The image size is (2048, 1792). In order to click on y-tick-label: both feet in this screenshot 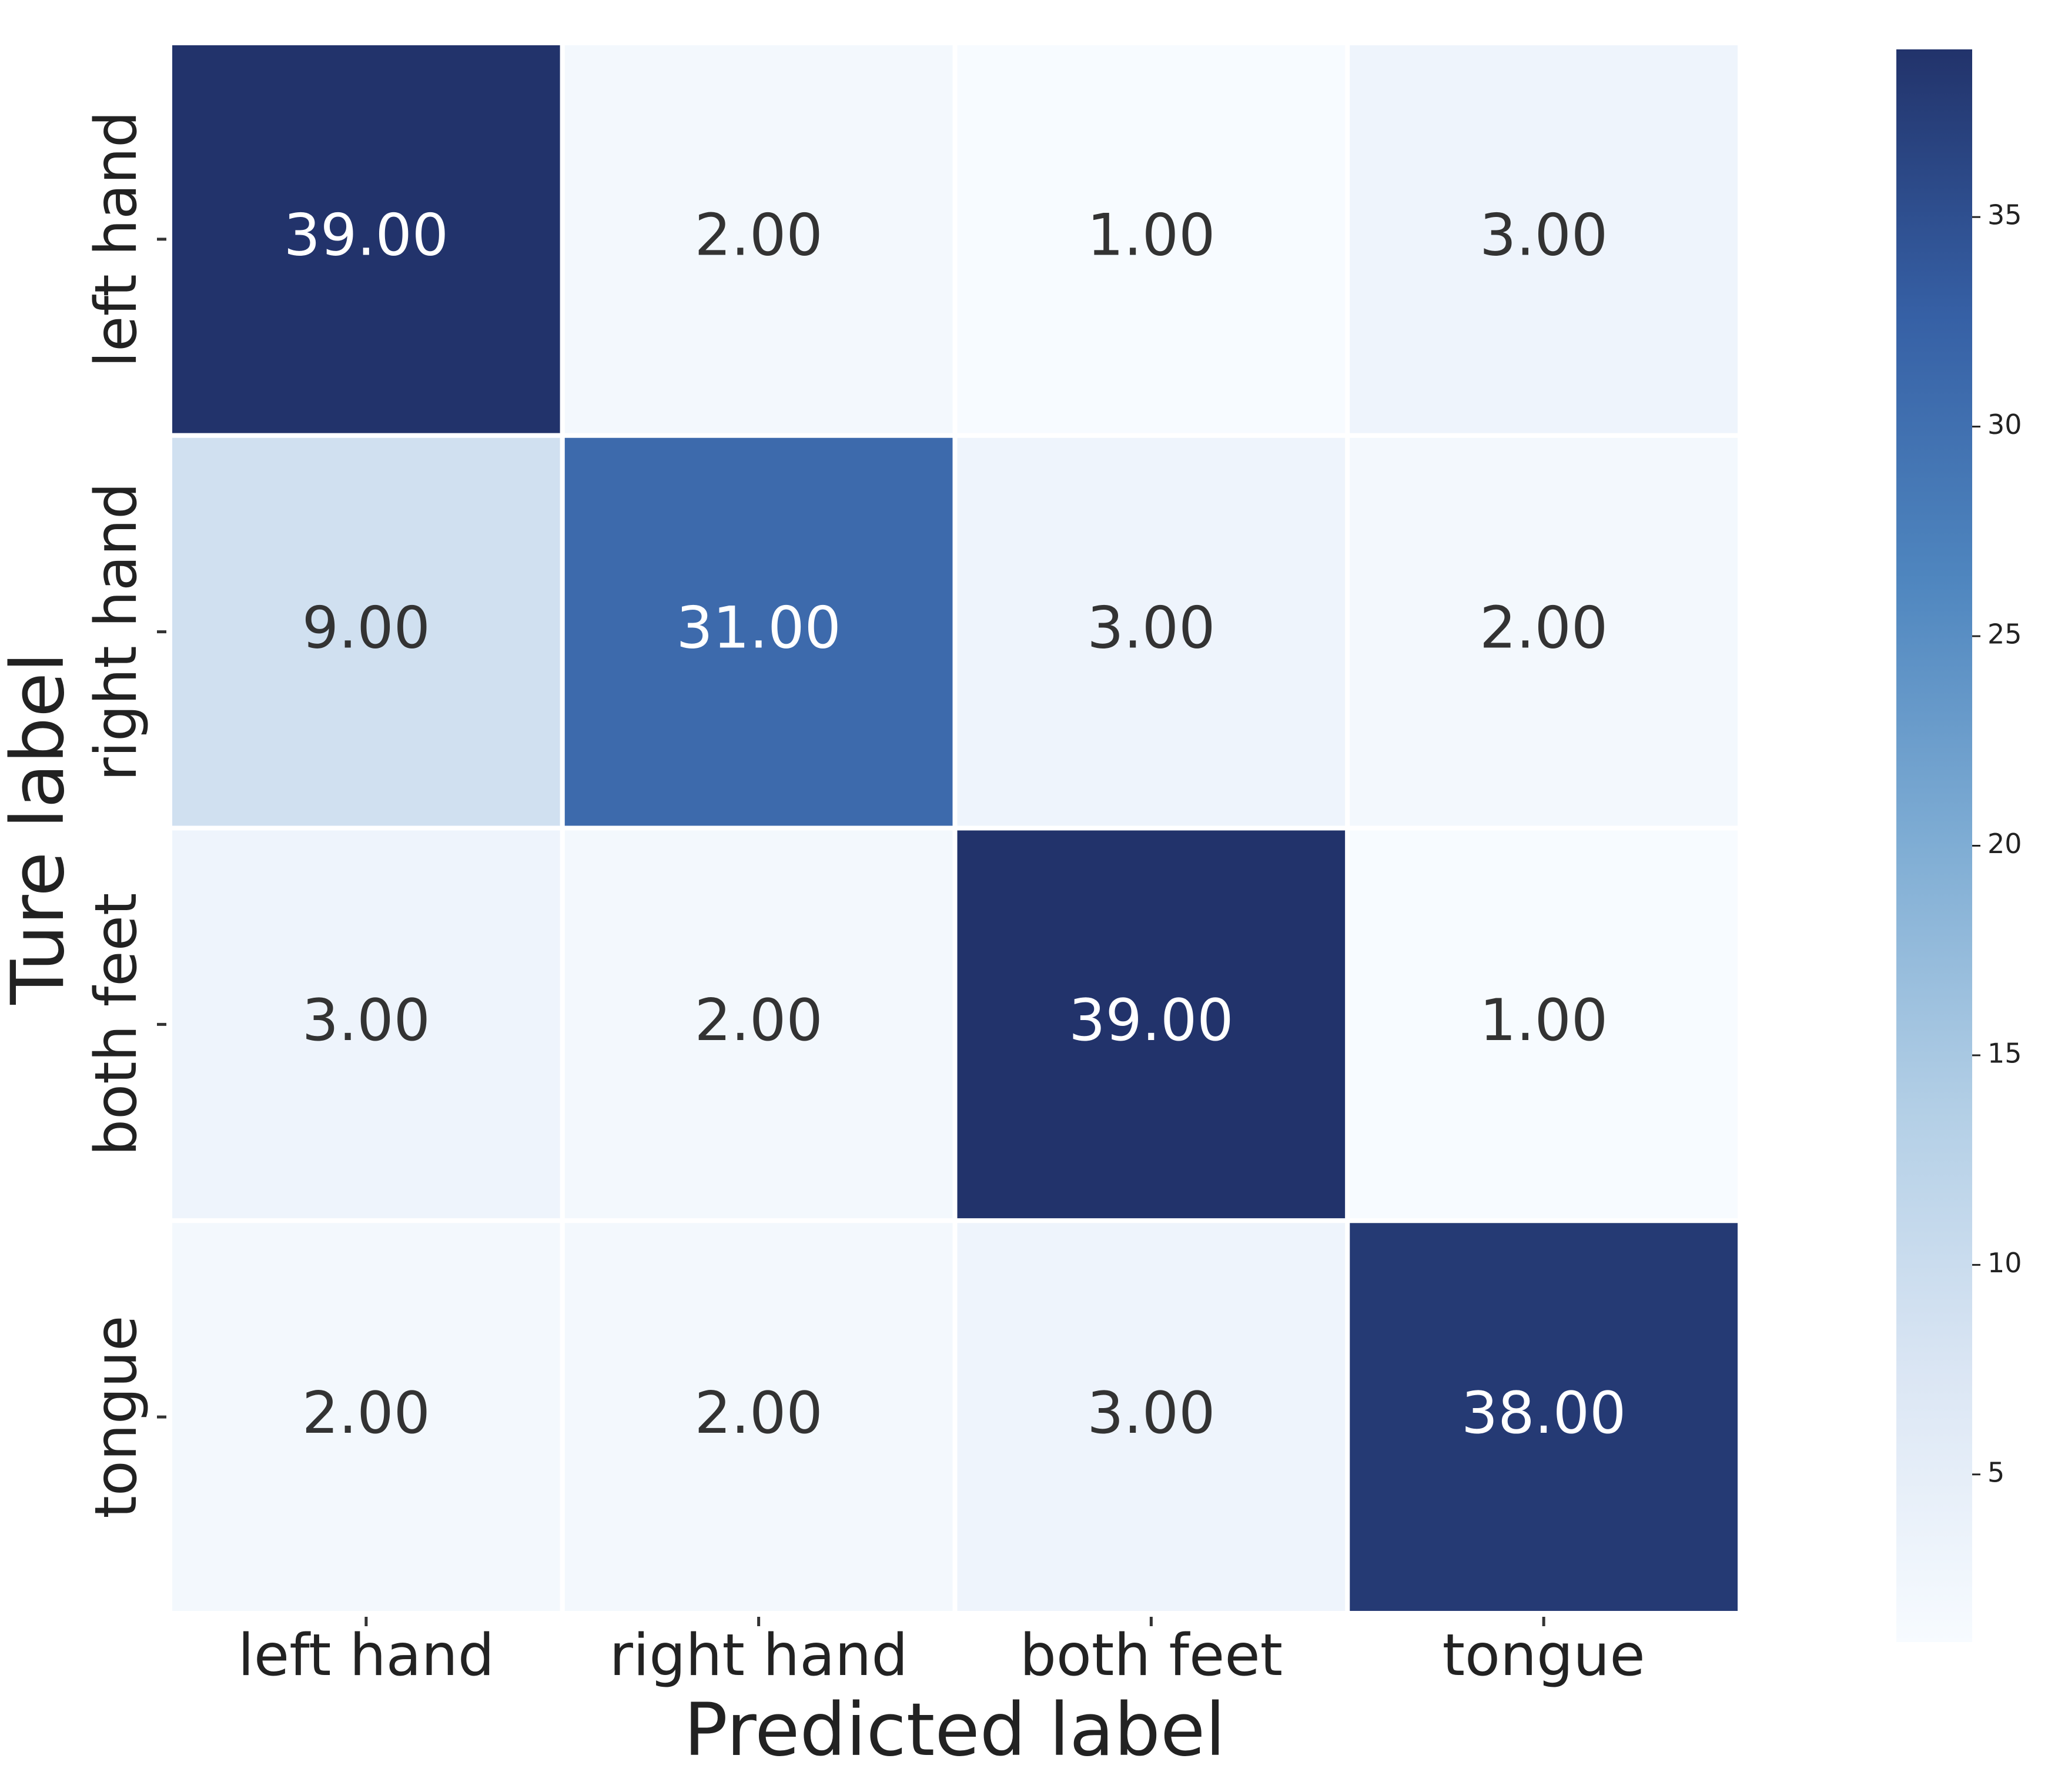, I will do `click(116, 1024)`.